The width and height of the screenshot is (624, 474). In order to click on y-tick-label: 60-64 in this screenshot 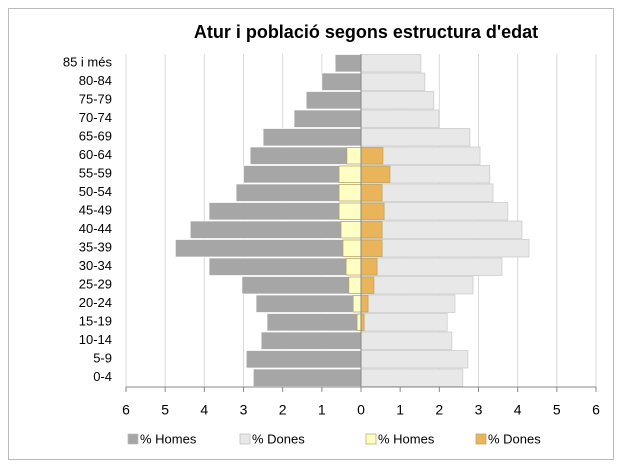, I will do `click(95, 154)`.